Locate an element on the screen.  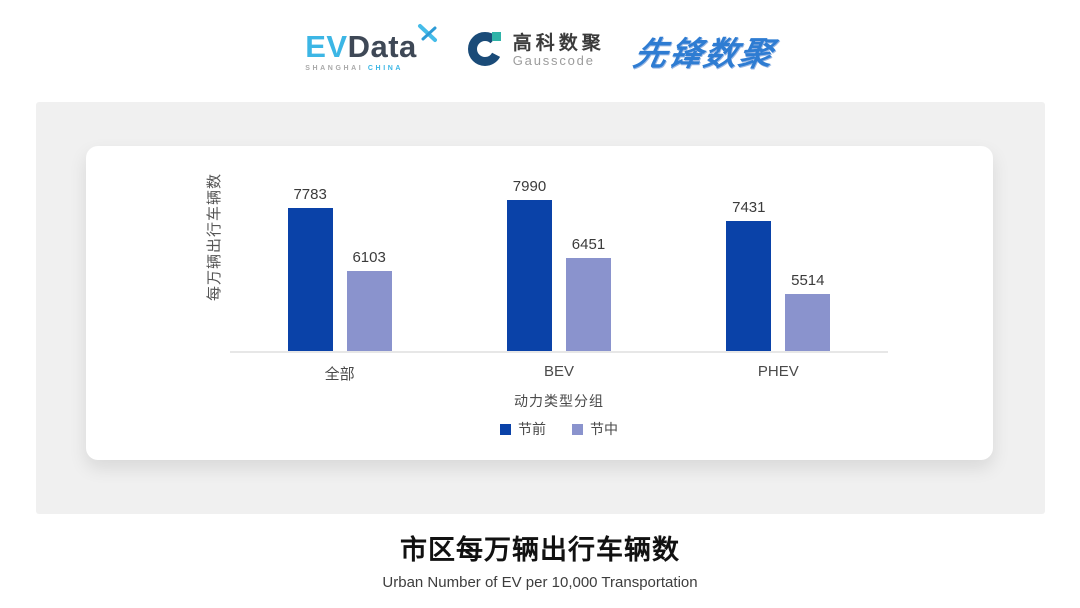
legend-label: 节前 is located at coordinates (532, 429).